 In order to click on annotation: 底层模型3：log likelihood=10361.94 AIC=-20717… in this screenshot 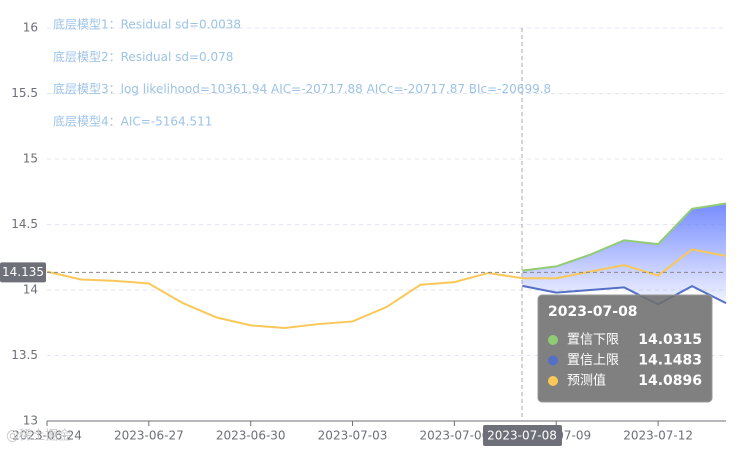, I will do `click(302, 88)`.